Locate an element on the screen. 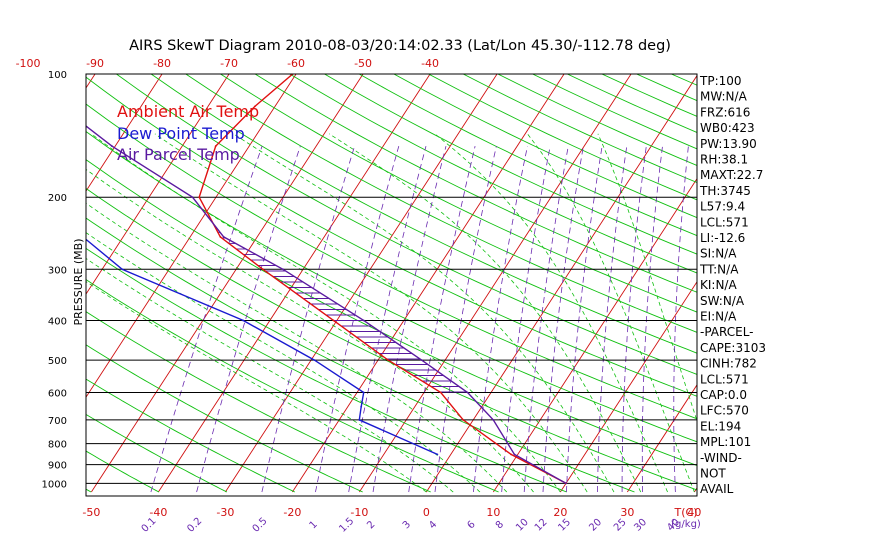  top-temp-tick-label: -90 is located at coordinates (95, 63).